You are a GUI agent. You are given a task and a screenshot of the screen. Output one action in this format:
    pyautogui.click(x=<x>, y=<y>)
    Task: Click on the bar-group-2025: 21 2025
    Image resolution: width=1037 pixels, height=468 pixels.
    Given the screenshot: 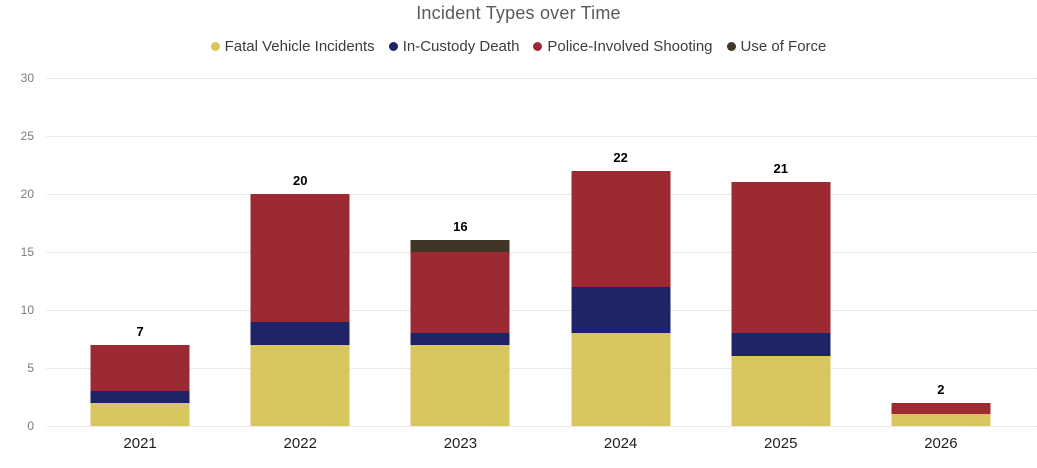 What is the action you would take?
    pyautogui.click(x=781, y=265)
    